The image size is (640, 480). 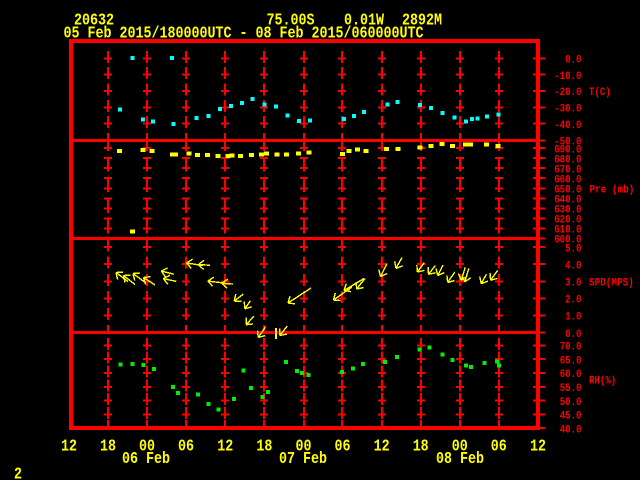 What do you see at coordinates (146, 459) in the screenshot?
I see `svg-text: 06 Feb` at bounding box center [146, 459].